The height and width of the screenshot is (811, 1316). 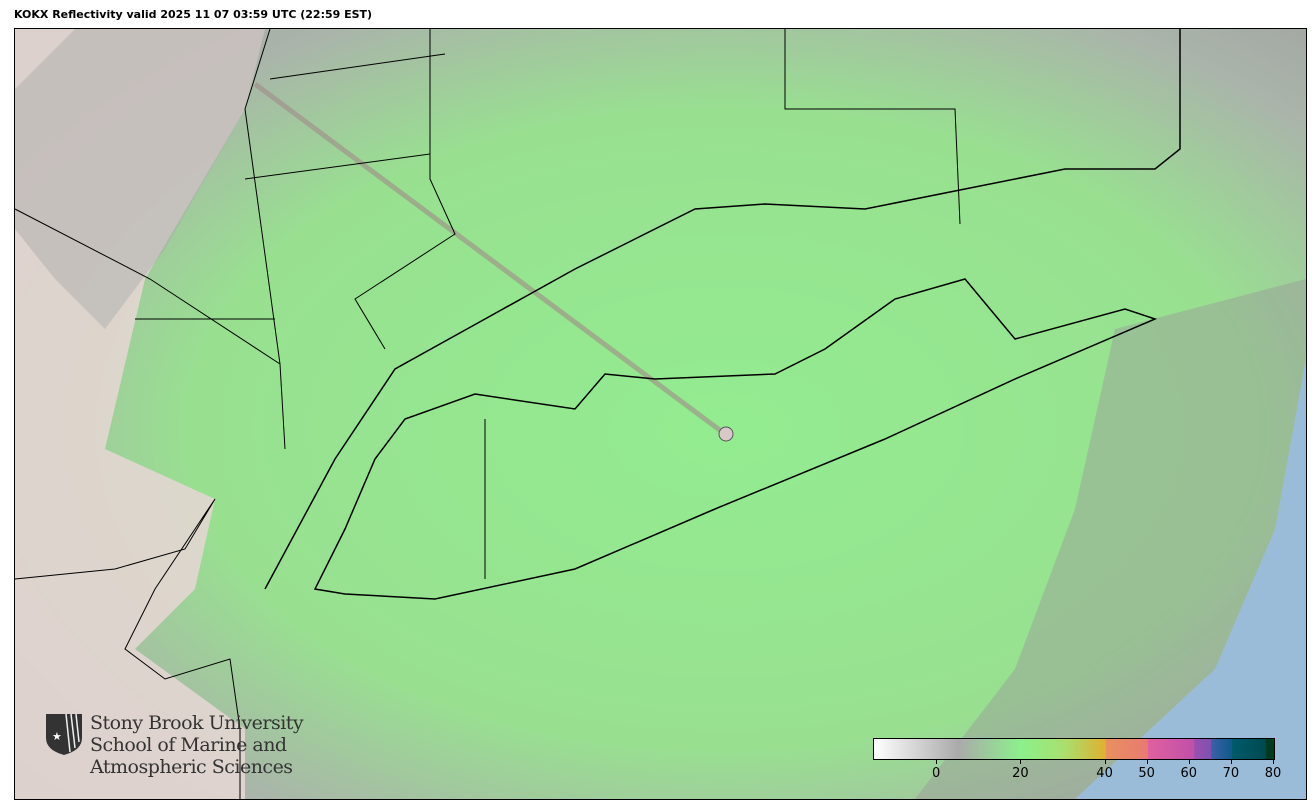 What do you see at coordinates (197, 723) in the screenshot?
I see `logo-line: Stony Brook University` at bounding box center [197, 723].